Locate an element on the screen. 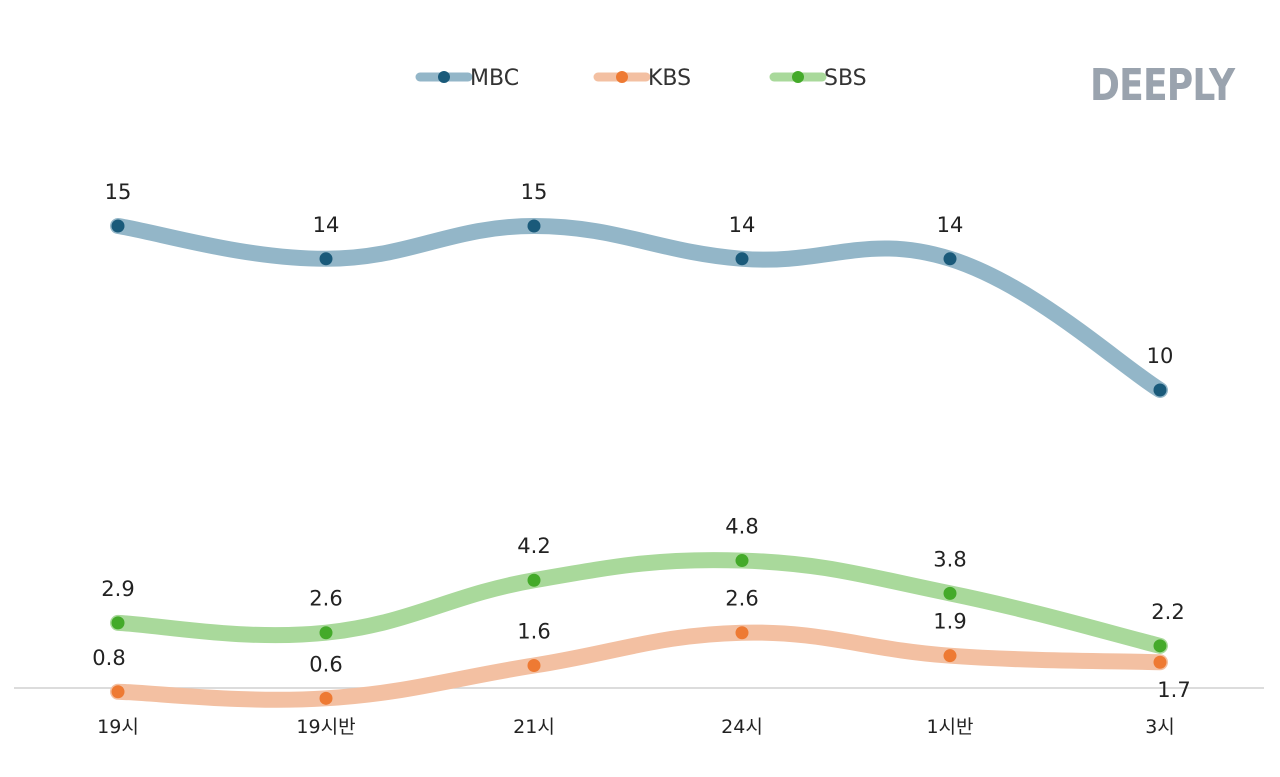 The height and width of the screenshot is (777, 1280). legend-label-kbs: KBS is located at coordinates (669, 78).